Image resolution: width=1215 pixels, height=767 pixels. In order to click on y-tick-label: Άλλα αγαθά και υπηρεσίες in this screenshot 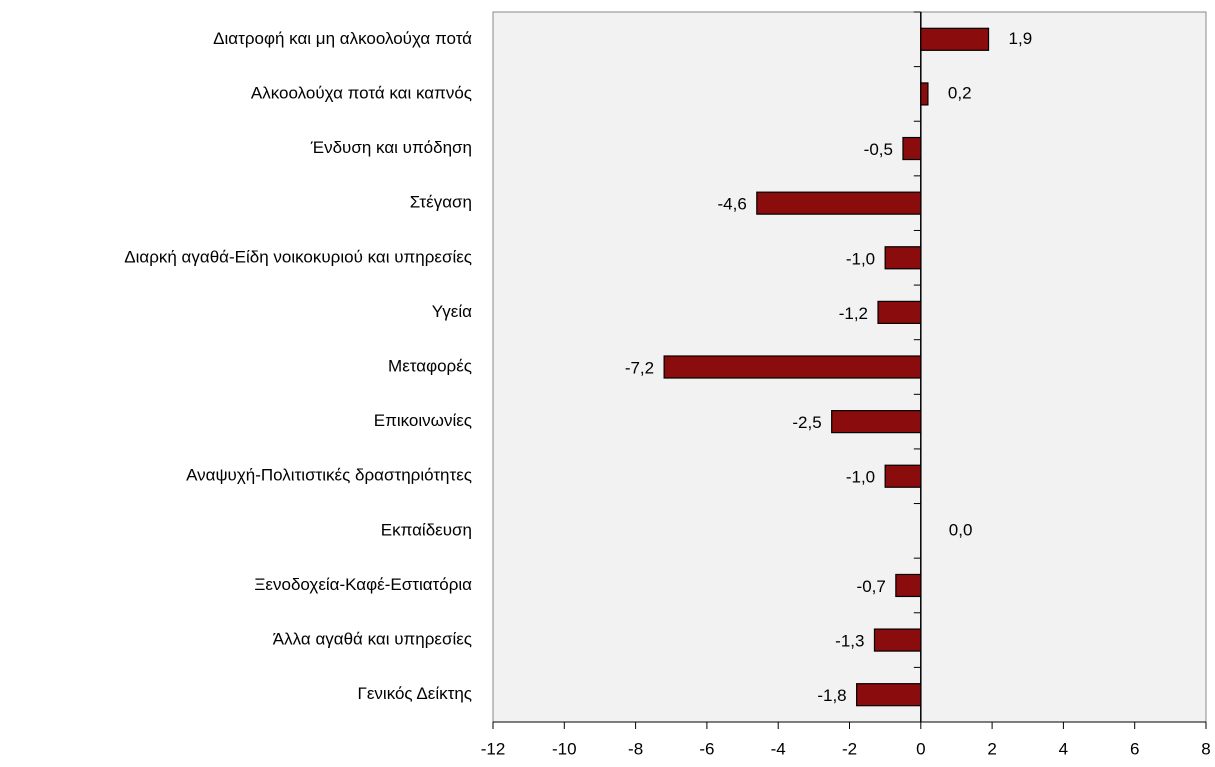, I will do `click(372, 639)`.